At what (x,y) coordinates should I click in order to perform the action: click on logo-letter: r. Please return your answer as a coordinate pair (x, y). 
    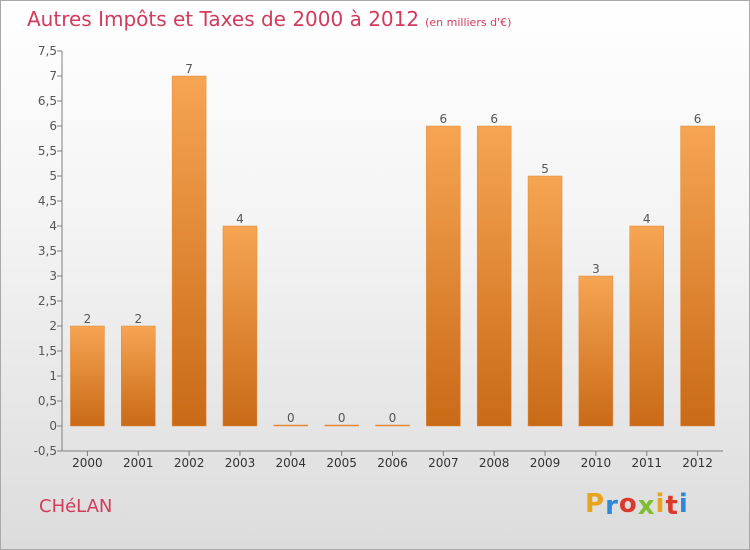
    Looking at the image, I should click on (612, 506).